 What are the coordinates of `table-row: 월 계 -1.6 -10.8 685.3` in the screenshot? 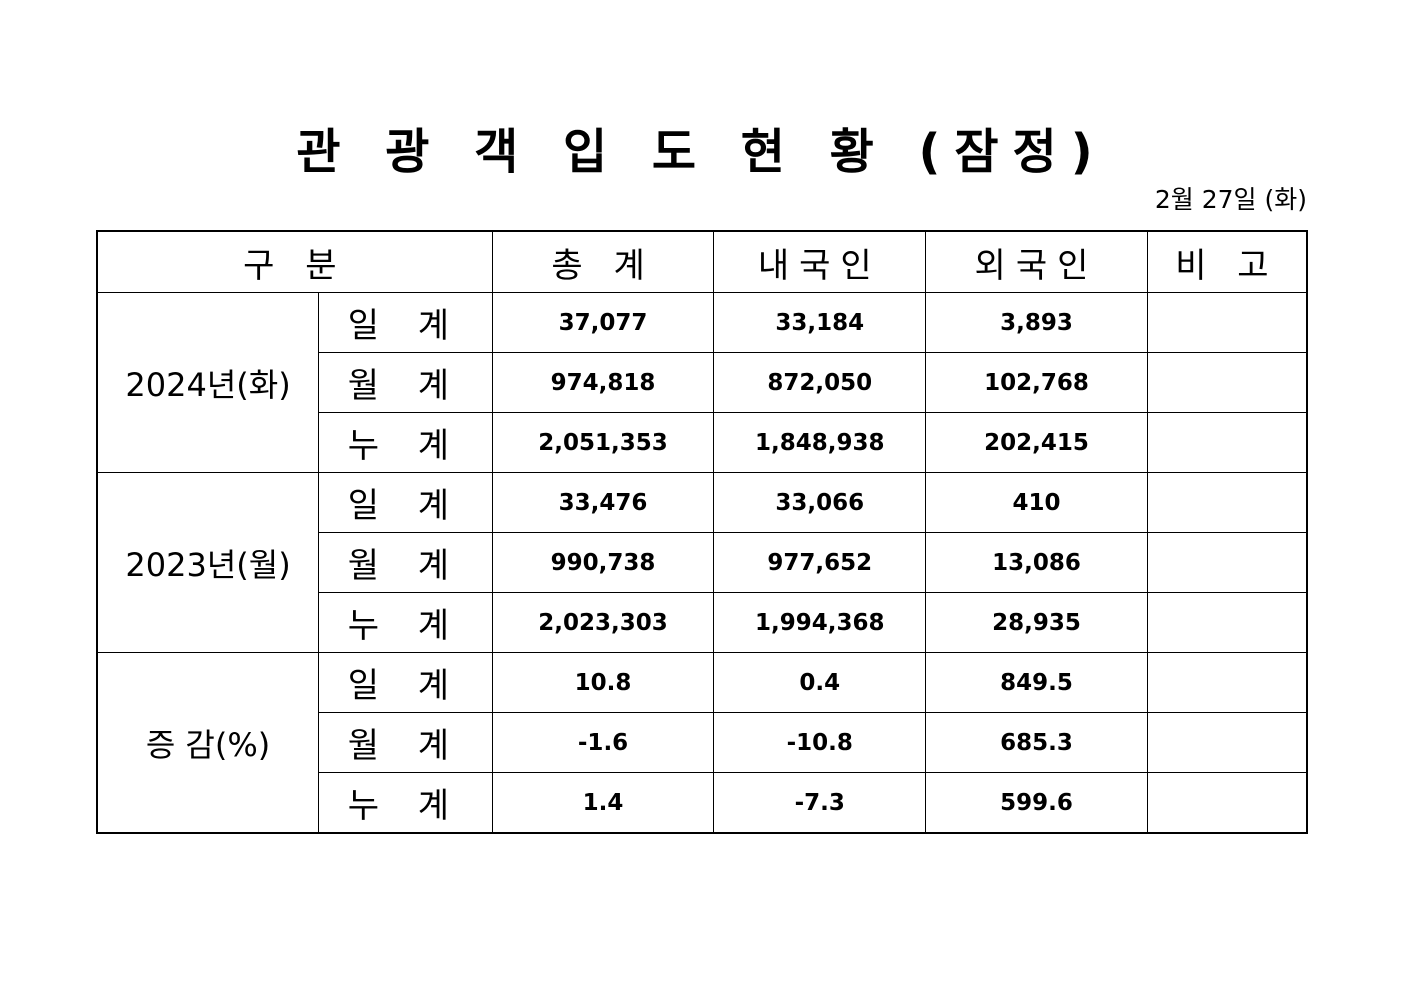 It's located at (702, 742).